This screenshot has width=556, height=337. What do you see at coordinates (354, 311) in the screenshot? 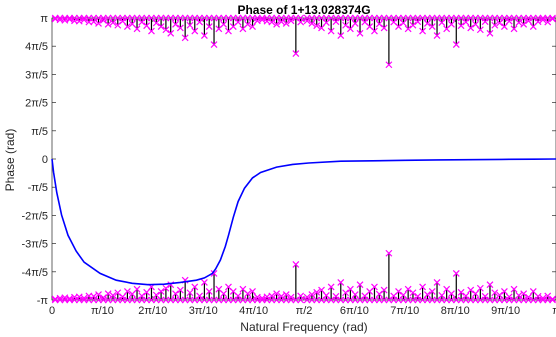
I see `x-tick-label: 6π/10` at bounding box center [354, 311].